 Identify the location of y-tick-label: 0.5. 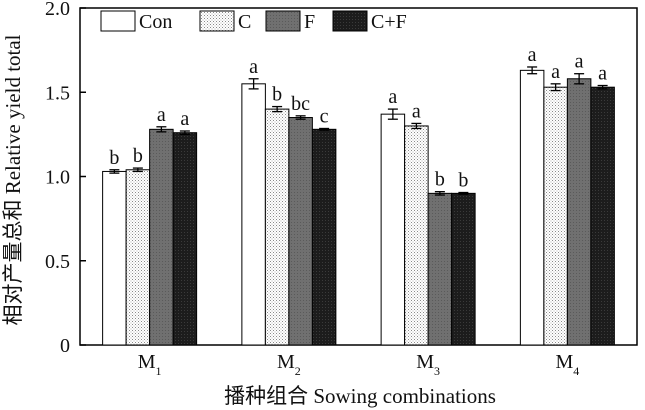
(57, 262).